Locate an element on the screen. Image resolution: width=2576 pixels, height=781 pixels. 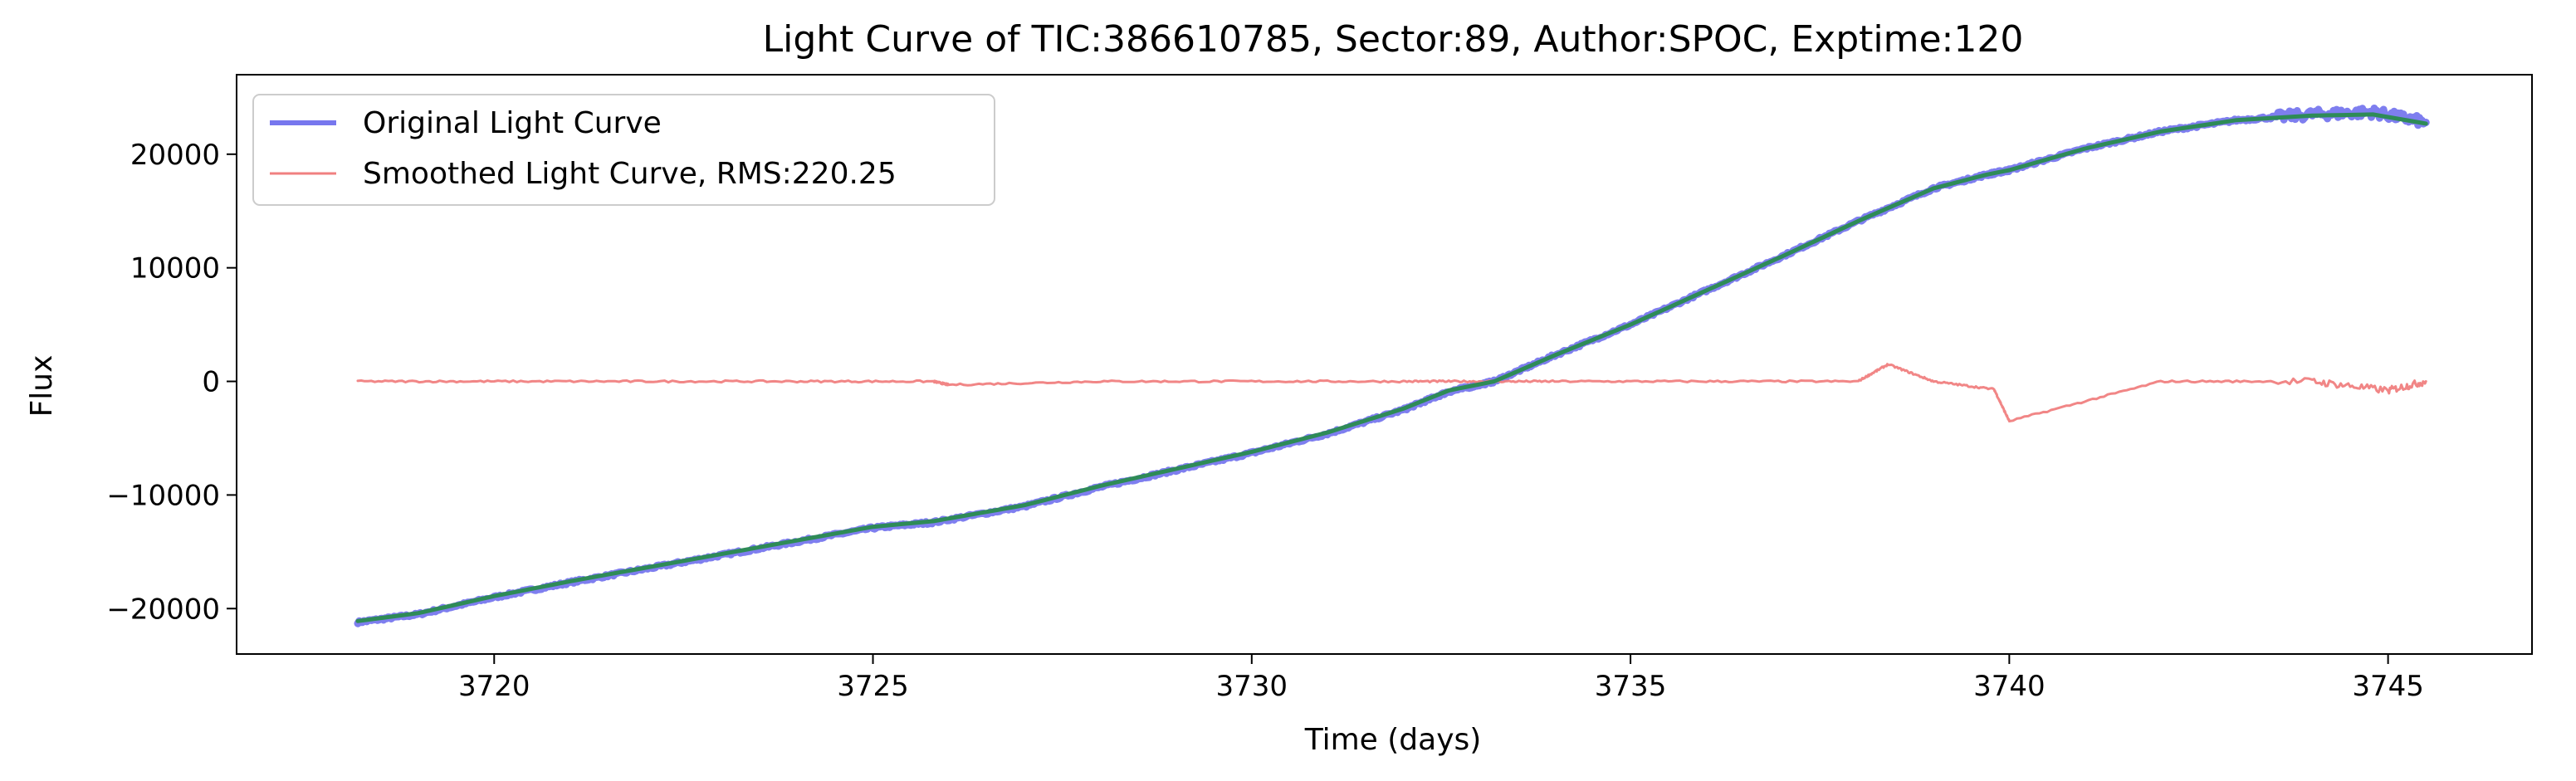
y-tick-label: 20000 is located at coordinates (175, 155).